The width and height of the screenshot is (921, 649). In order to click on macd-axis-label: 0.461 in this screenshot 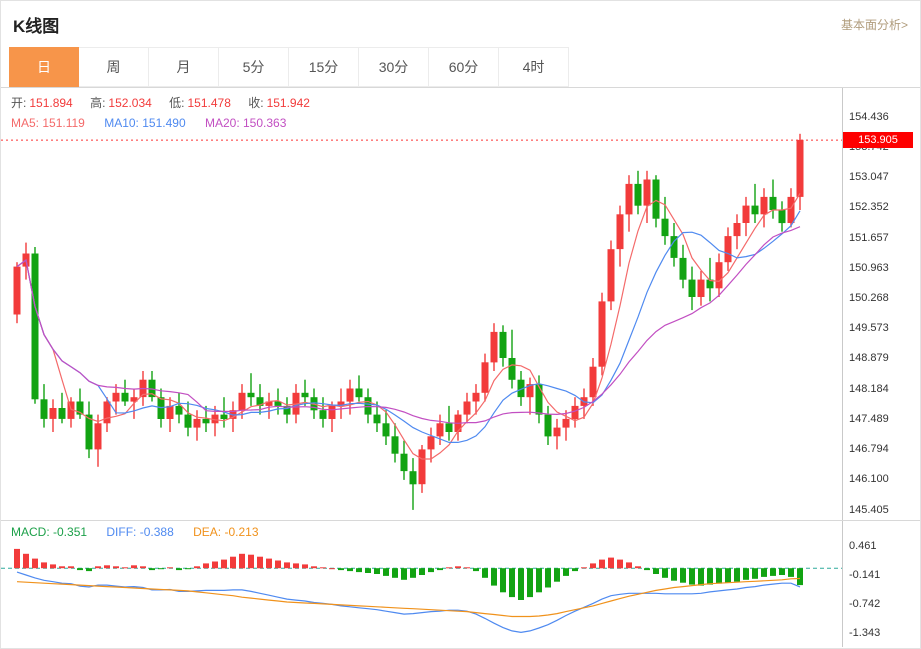, I will do `click(863, 545)`.